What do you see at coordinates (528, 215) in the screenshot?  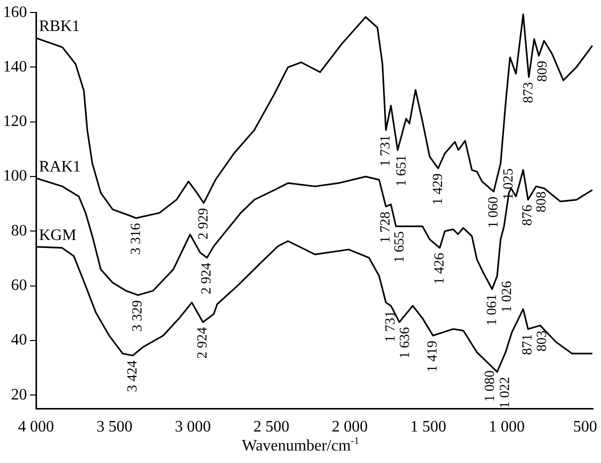 I see `annotation: 876` at bounding box center [528, 215].